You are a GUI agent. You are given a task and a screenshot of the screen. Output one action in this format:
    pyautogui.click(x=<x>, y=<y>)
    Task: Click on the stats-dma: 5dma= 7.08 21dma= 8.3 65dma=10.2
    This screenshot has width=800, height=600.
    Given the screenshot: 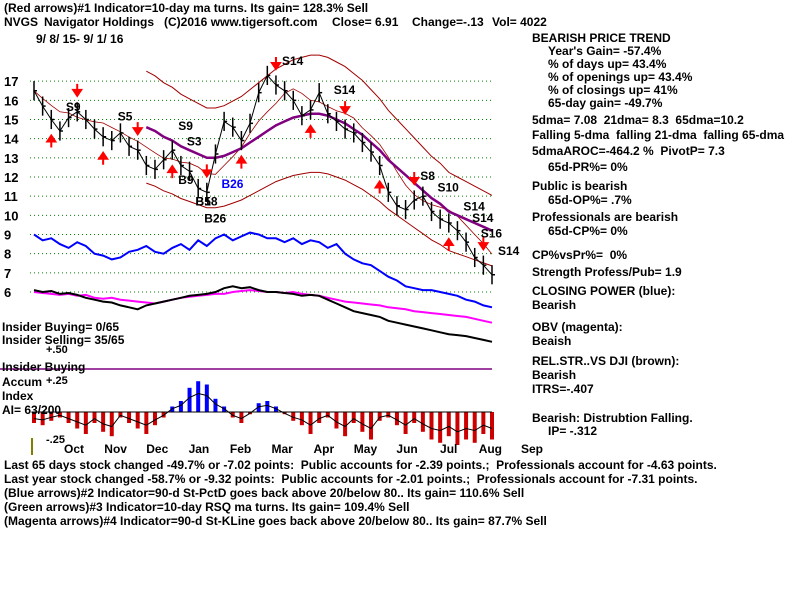 What is the action you would take?
    pyautogui.click(x=638, y=120)
    